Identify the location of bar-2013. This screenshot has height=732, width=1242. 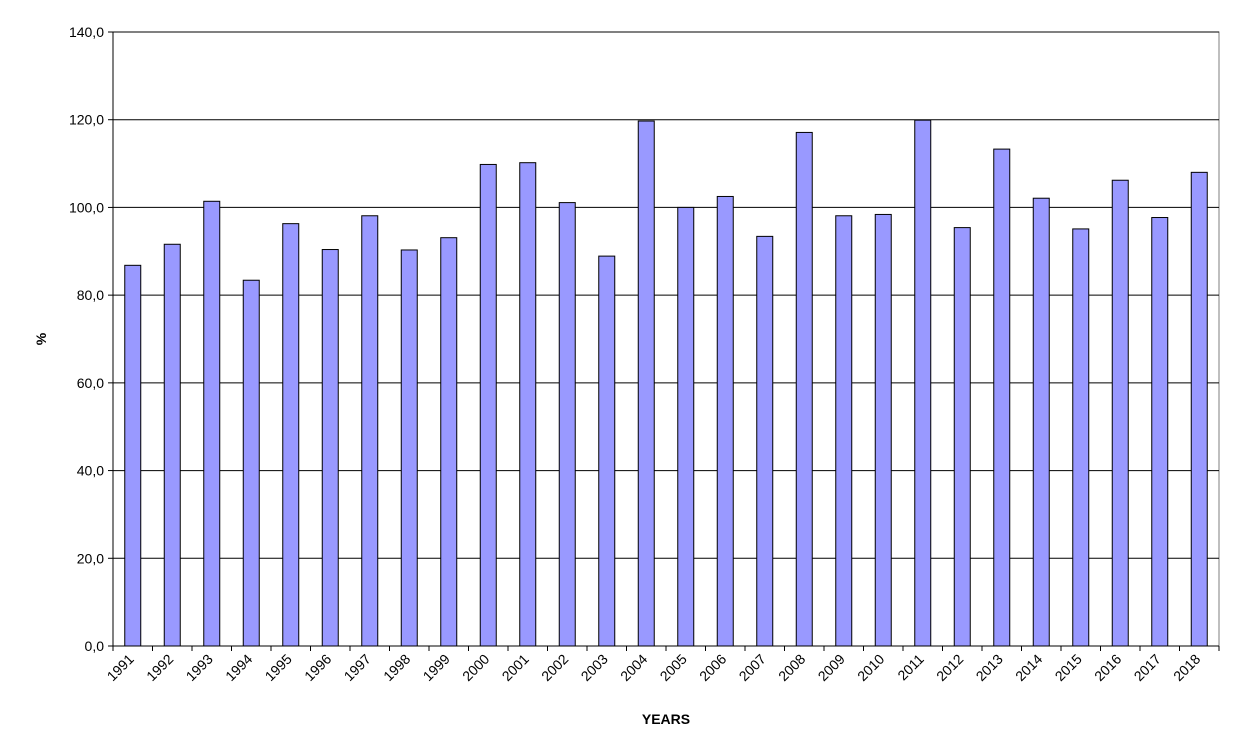
(1002, 397).